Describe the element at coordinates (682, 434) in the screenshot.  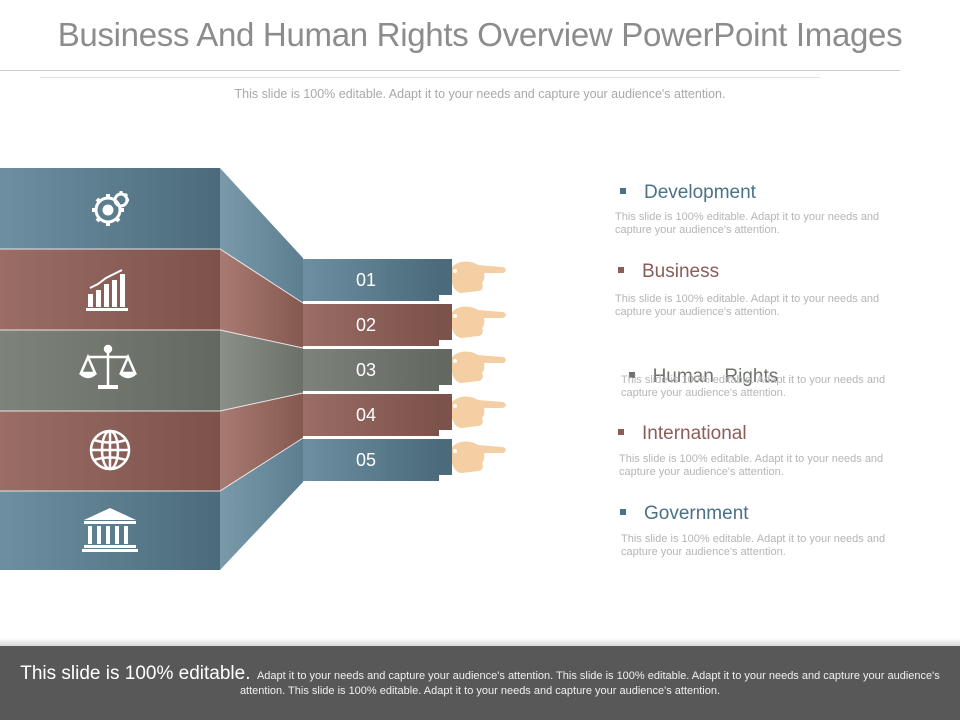
I see `item-heading-international: International` at that location.